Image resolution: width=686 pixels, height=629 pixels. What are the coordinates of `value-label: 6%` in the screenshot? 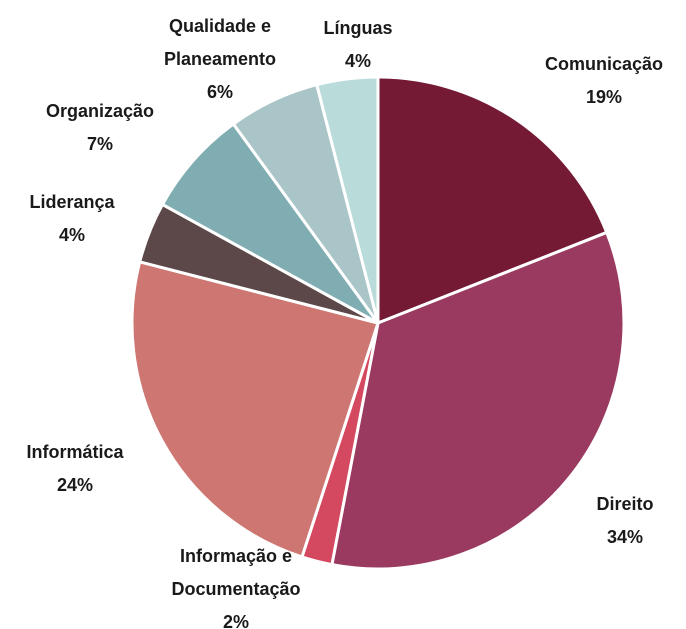 It's located at (219, 92).